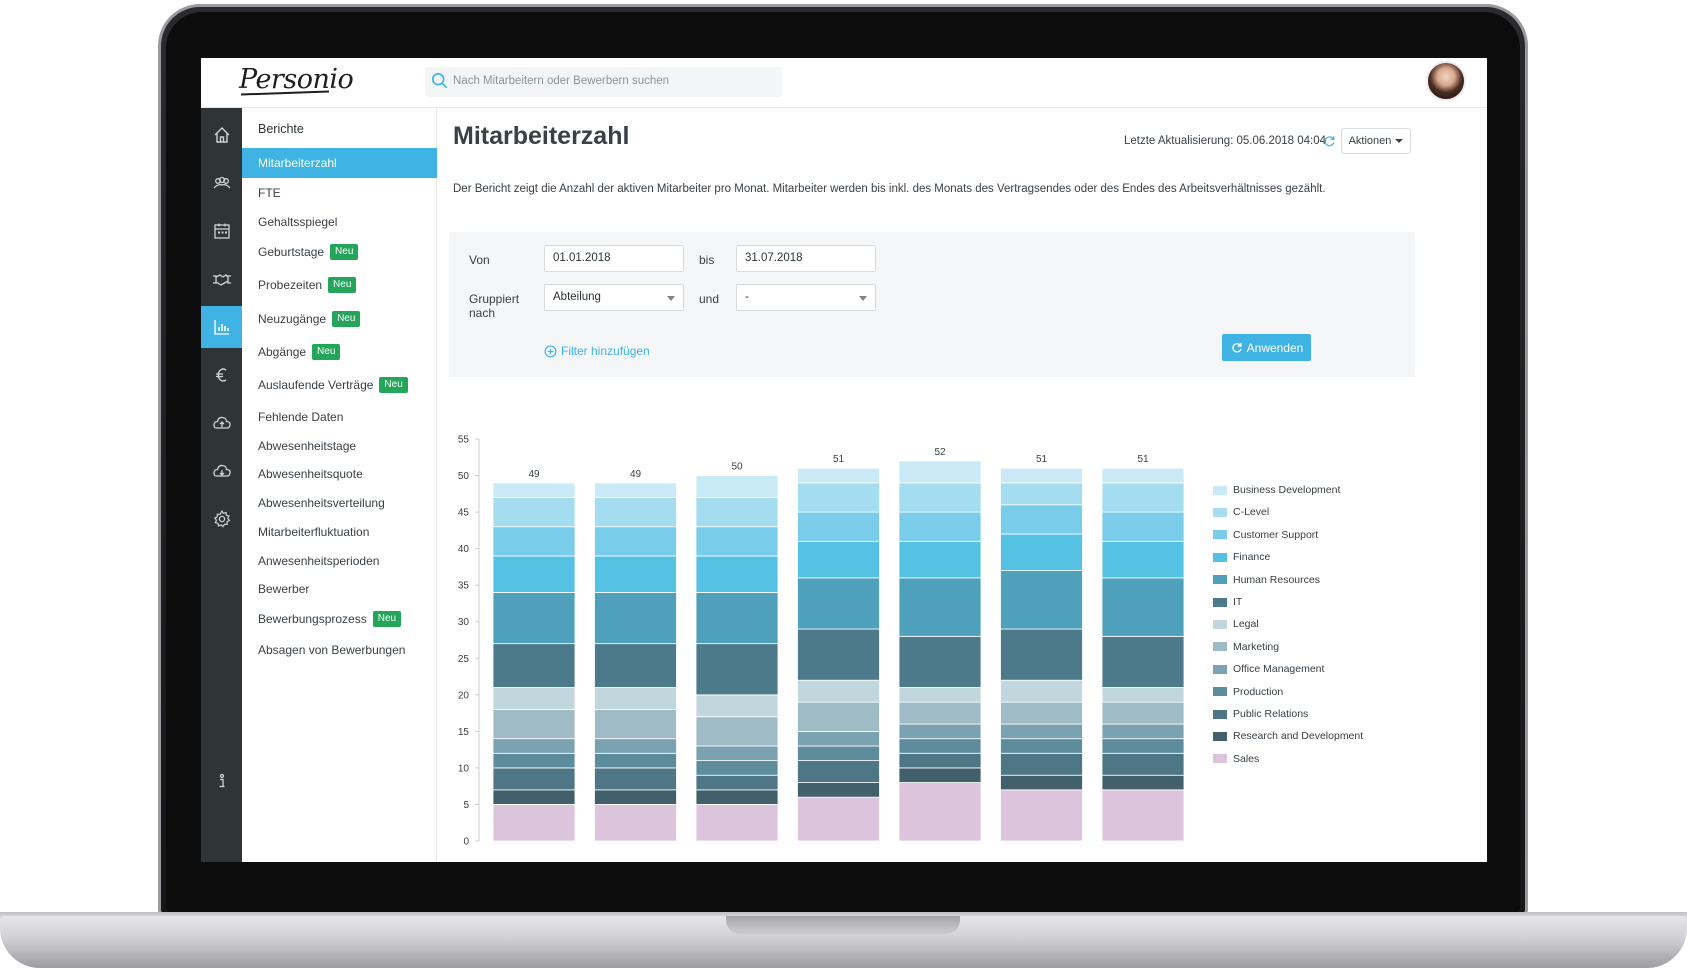 The height and width of the screenshot is (972, 1687). I want to click on nav-item: FTE, so click(339, 193).